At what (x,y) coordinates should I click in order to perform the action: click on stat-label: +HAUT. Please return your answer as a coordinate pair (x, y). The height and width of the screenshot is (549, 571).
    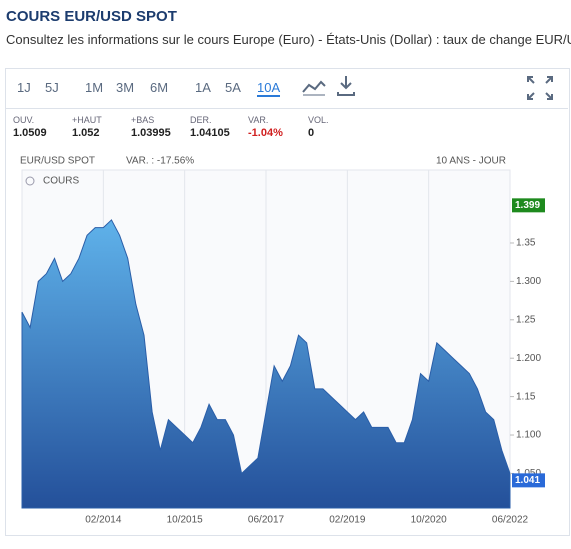
    Looking at the image, I should click on (87, 120).